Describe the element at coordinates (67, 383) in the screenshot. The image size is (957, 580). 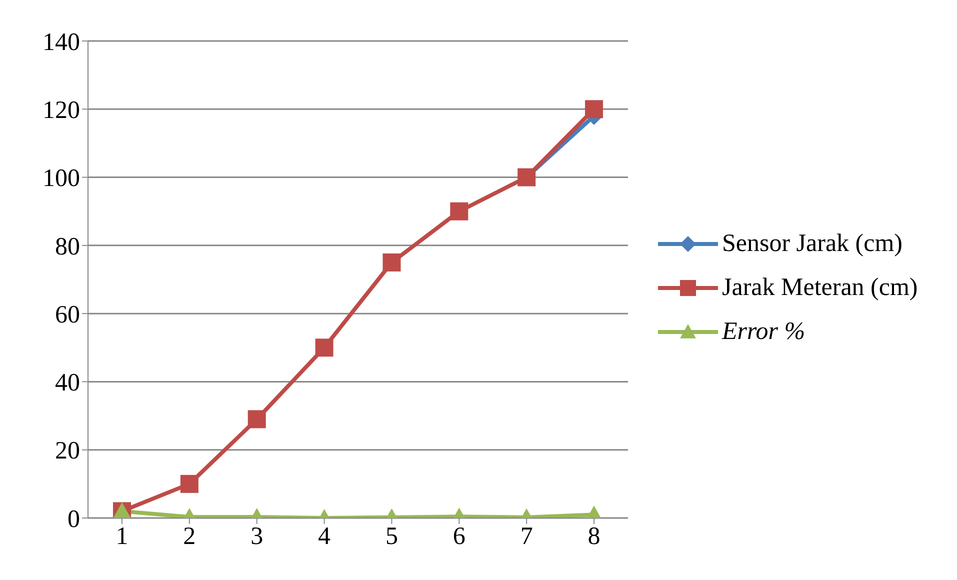
I see `y-tick-label: 40` at that location.